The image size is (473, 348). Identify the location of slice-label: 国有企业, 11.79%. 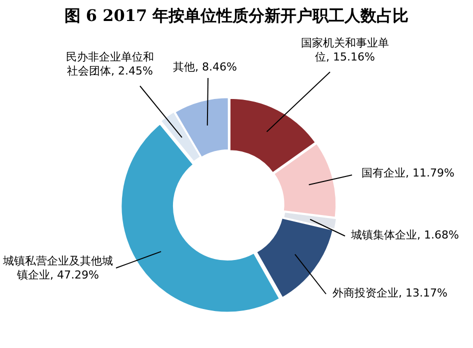
(408, 173).